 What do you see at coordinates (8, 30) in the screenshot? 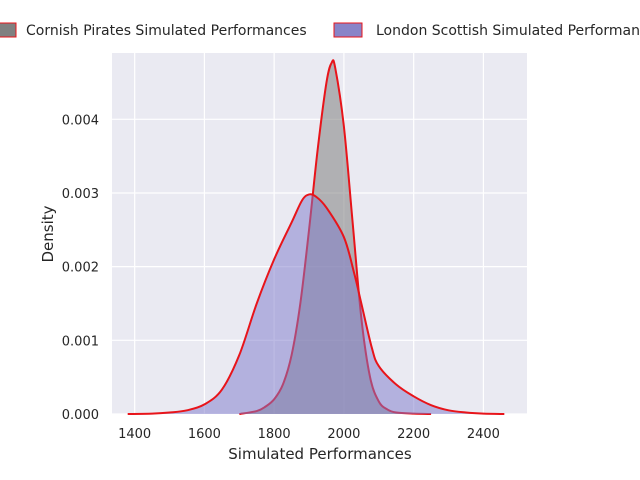
I see `legend-swatch-cornish-pirates` at bounding box center [8, 30].